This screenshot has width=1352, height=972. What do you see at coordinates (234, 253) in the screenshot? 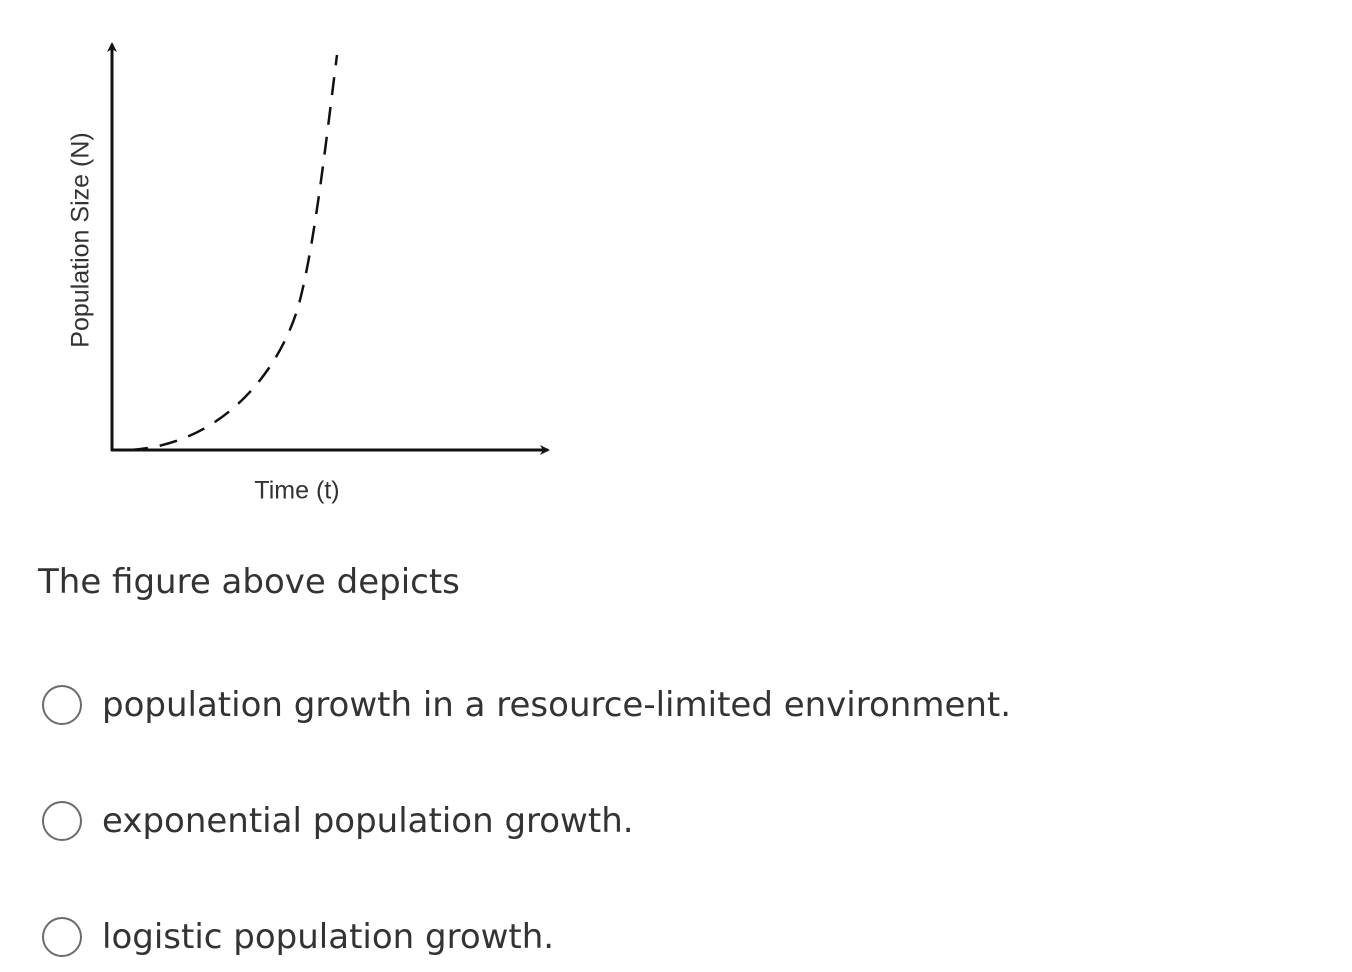
I see `growth-curve` at bounding box center [234, 253].